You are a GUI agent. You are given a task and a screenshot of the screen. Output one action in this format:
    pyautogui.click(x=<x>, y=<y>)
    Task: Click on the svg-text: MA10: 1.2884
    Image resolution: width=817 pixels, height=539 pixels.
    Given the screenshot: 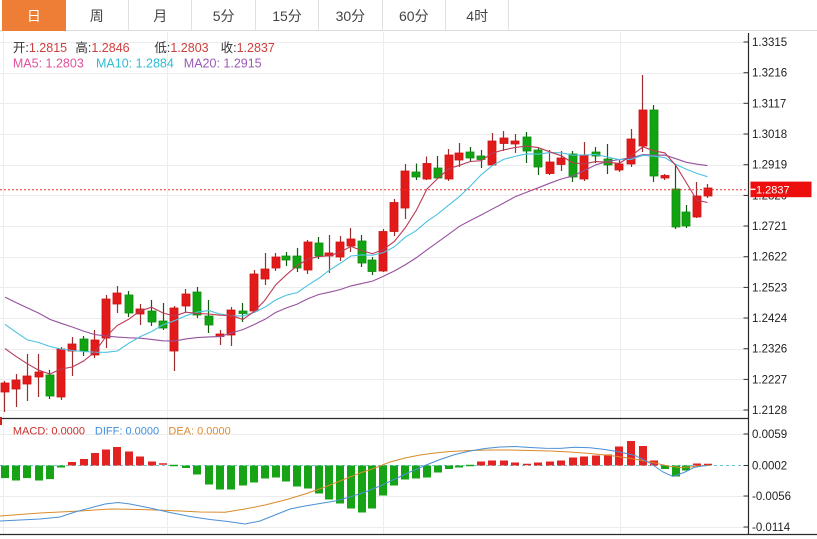 What is the action you would take?
    pyautogui.click(x=135, y=64)
    